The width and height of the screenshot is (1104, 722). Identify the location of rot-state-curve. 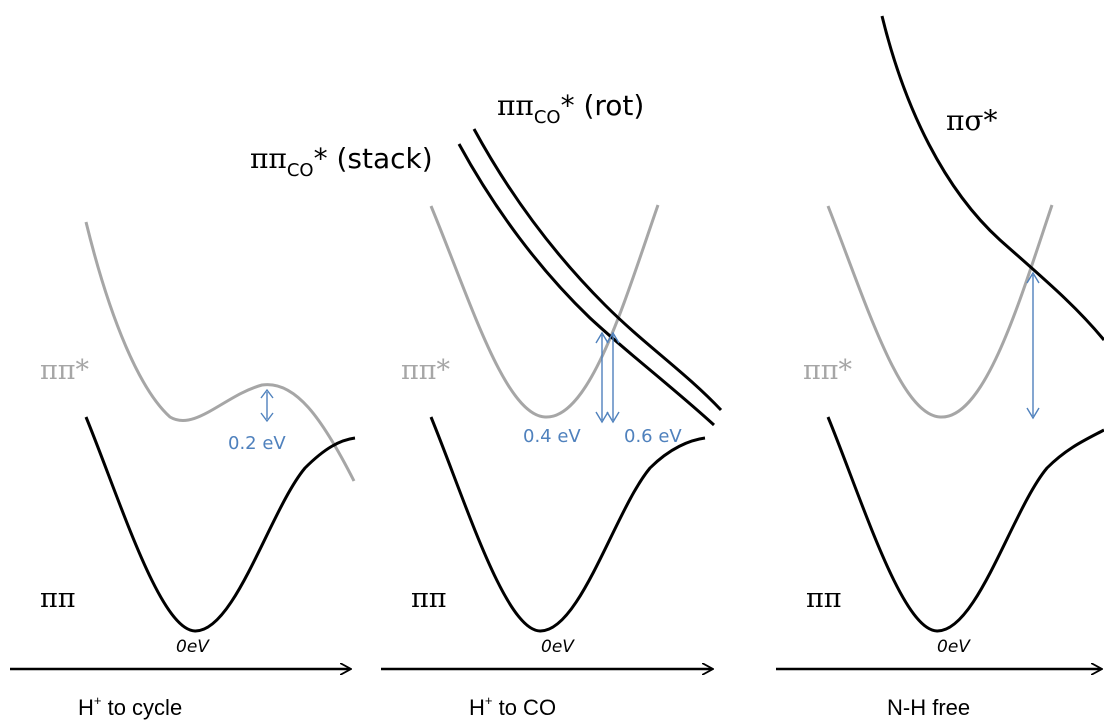
(597, 270).